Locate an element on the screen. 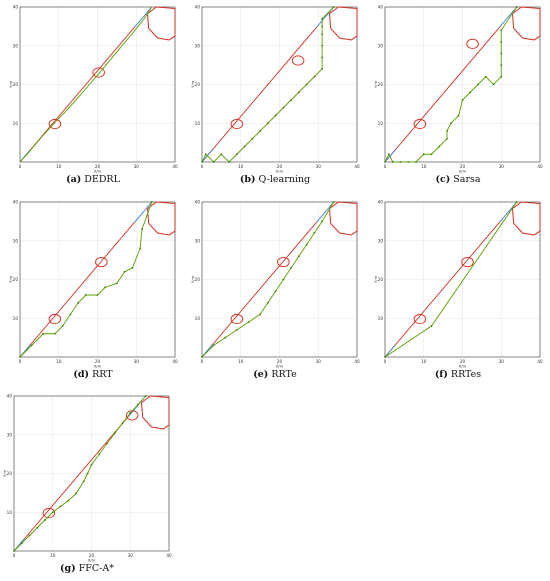 Image resolution: width=550 pixels, height=581 pixels. x-axis-label: X/m is located at coordinates (280, 366).